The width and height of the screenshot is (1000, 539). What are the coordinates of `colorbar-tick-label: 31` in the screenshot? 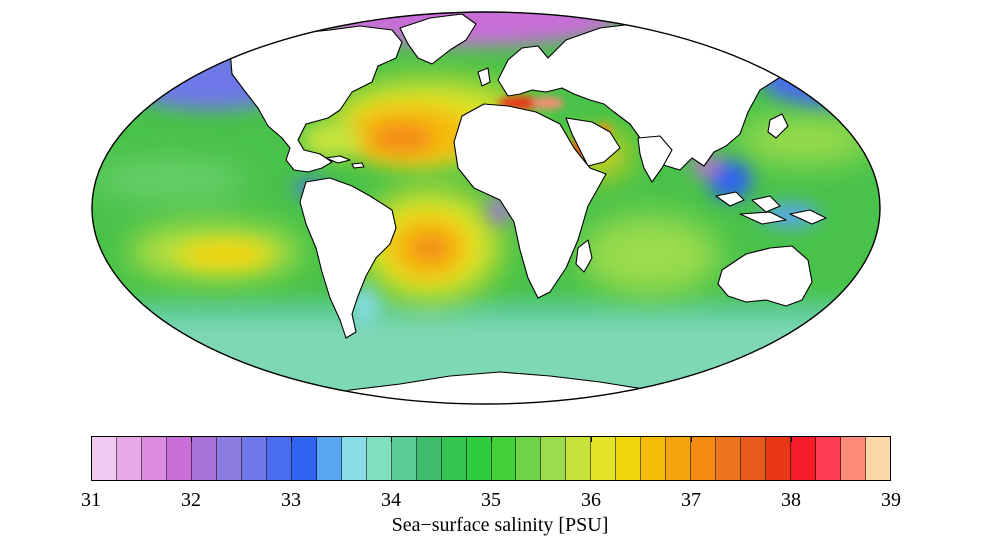 It's located at (91, 500).